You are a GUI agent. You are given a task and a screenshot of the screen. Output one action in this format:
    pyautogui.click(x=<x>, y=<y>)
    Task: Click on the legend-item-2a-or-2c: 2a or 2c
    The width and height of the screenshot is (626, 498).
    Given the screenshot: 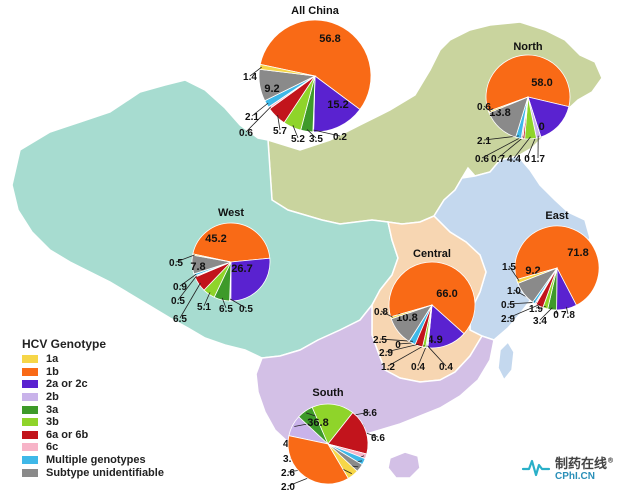 What is the action you would take?
    pyautogui.click(x=122, y=384)
    